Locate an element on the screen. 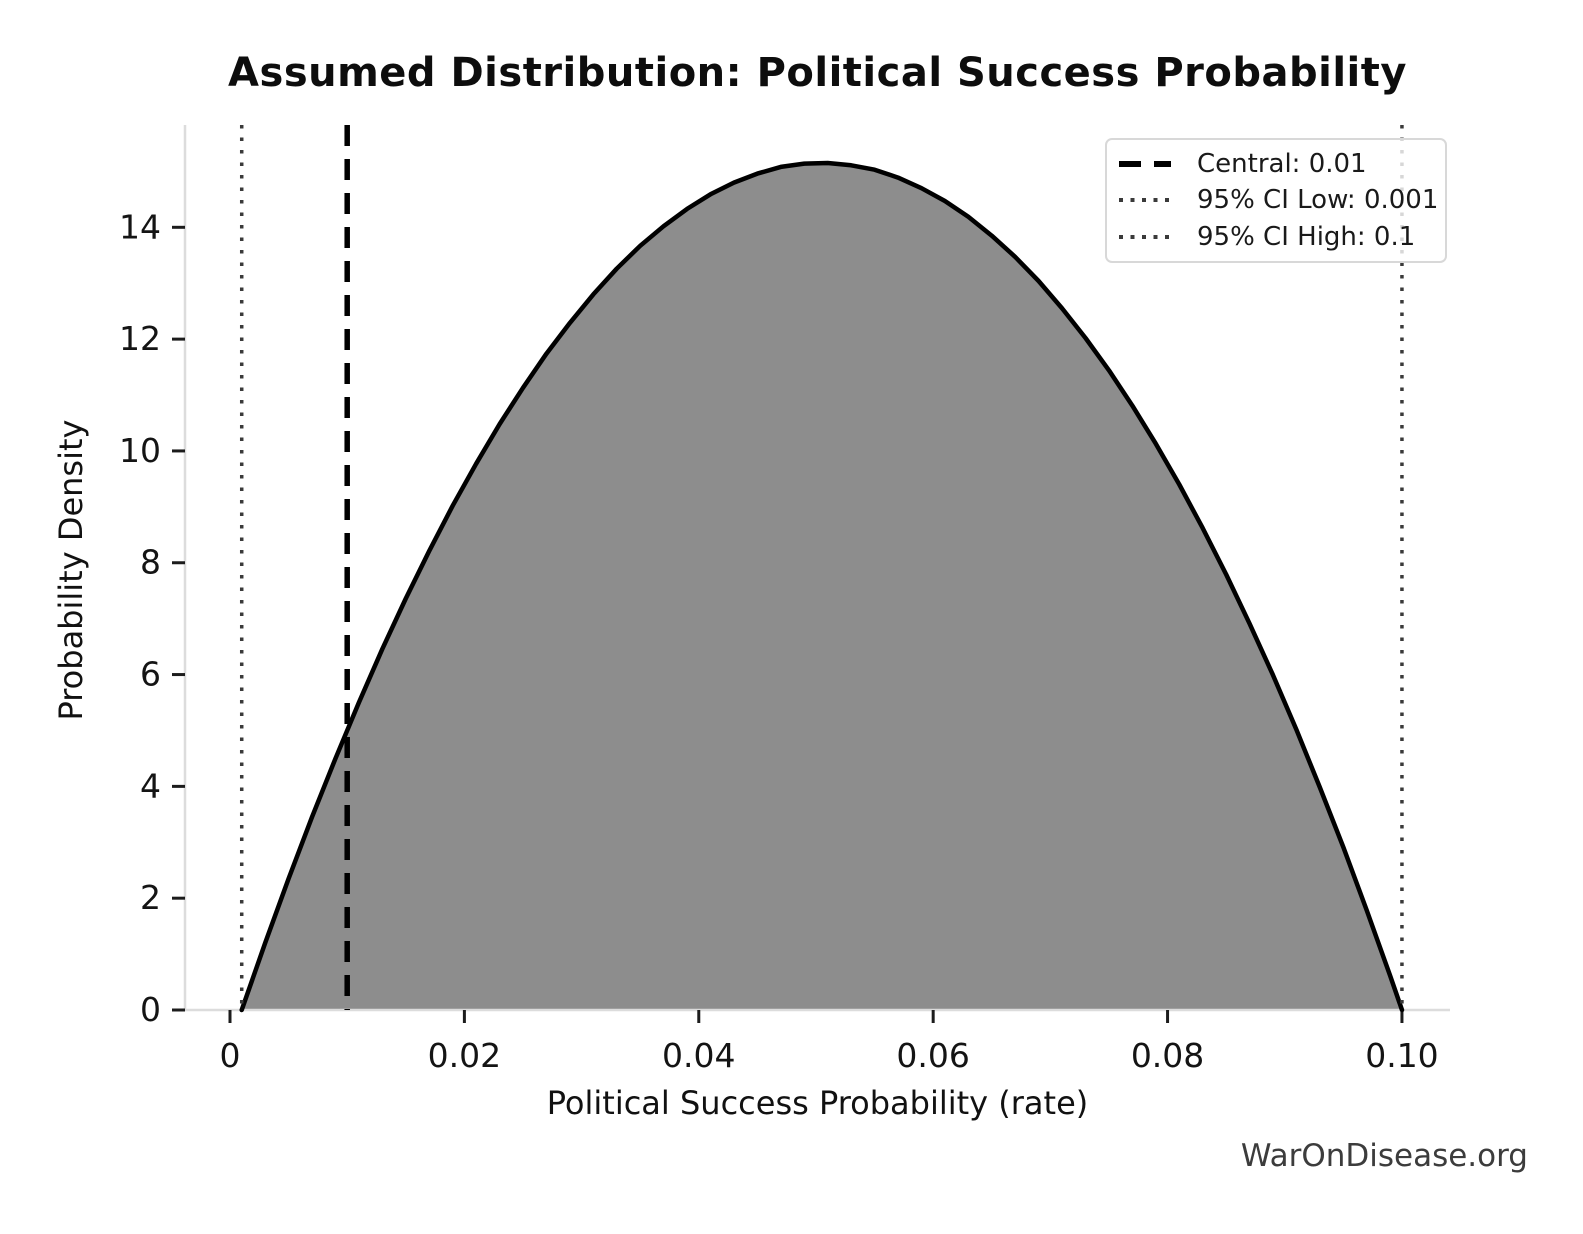  legend-label-ci-low: 95% CI Low: 0.001 is located at coordinates (1318, 200).